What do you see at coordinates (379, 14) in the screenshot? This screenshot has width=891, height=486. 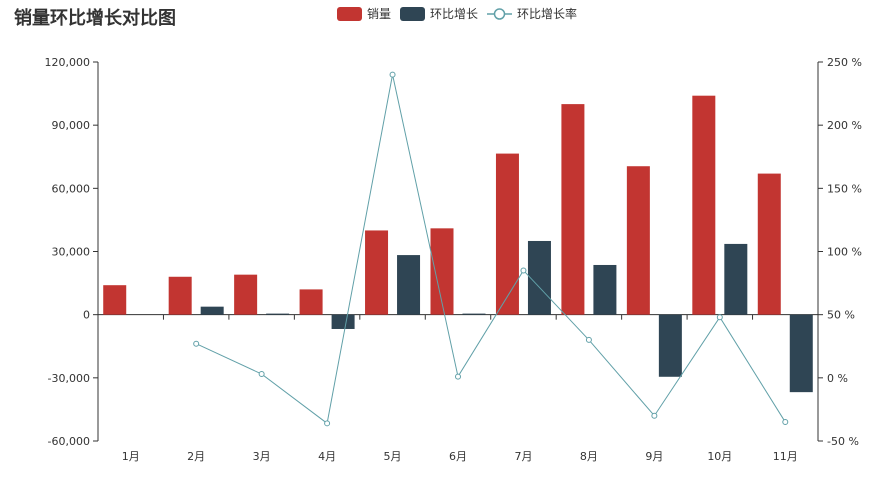 I see `legend-label: 销量` at bounding box center [379, 14].